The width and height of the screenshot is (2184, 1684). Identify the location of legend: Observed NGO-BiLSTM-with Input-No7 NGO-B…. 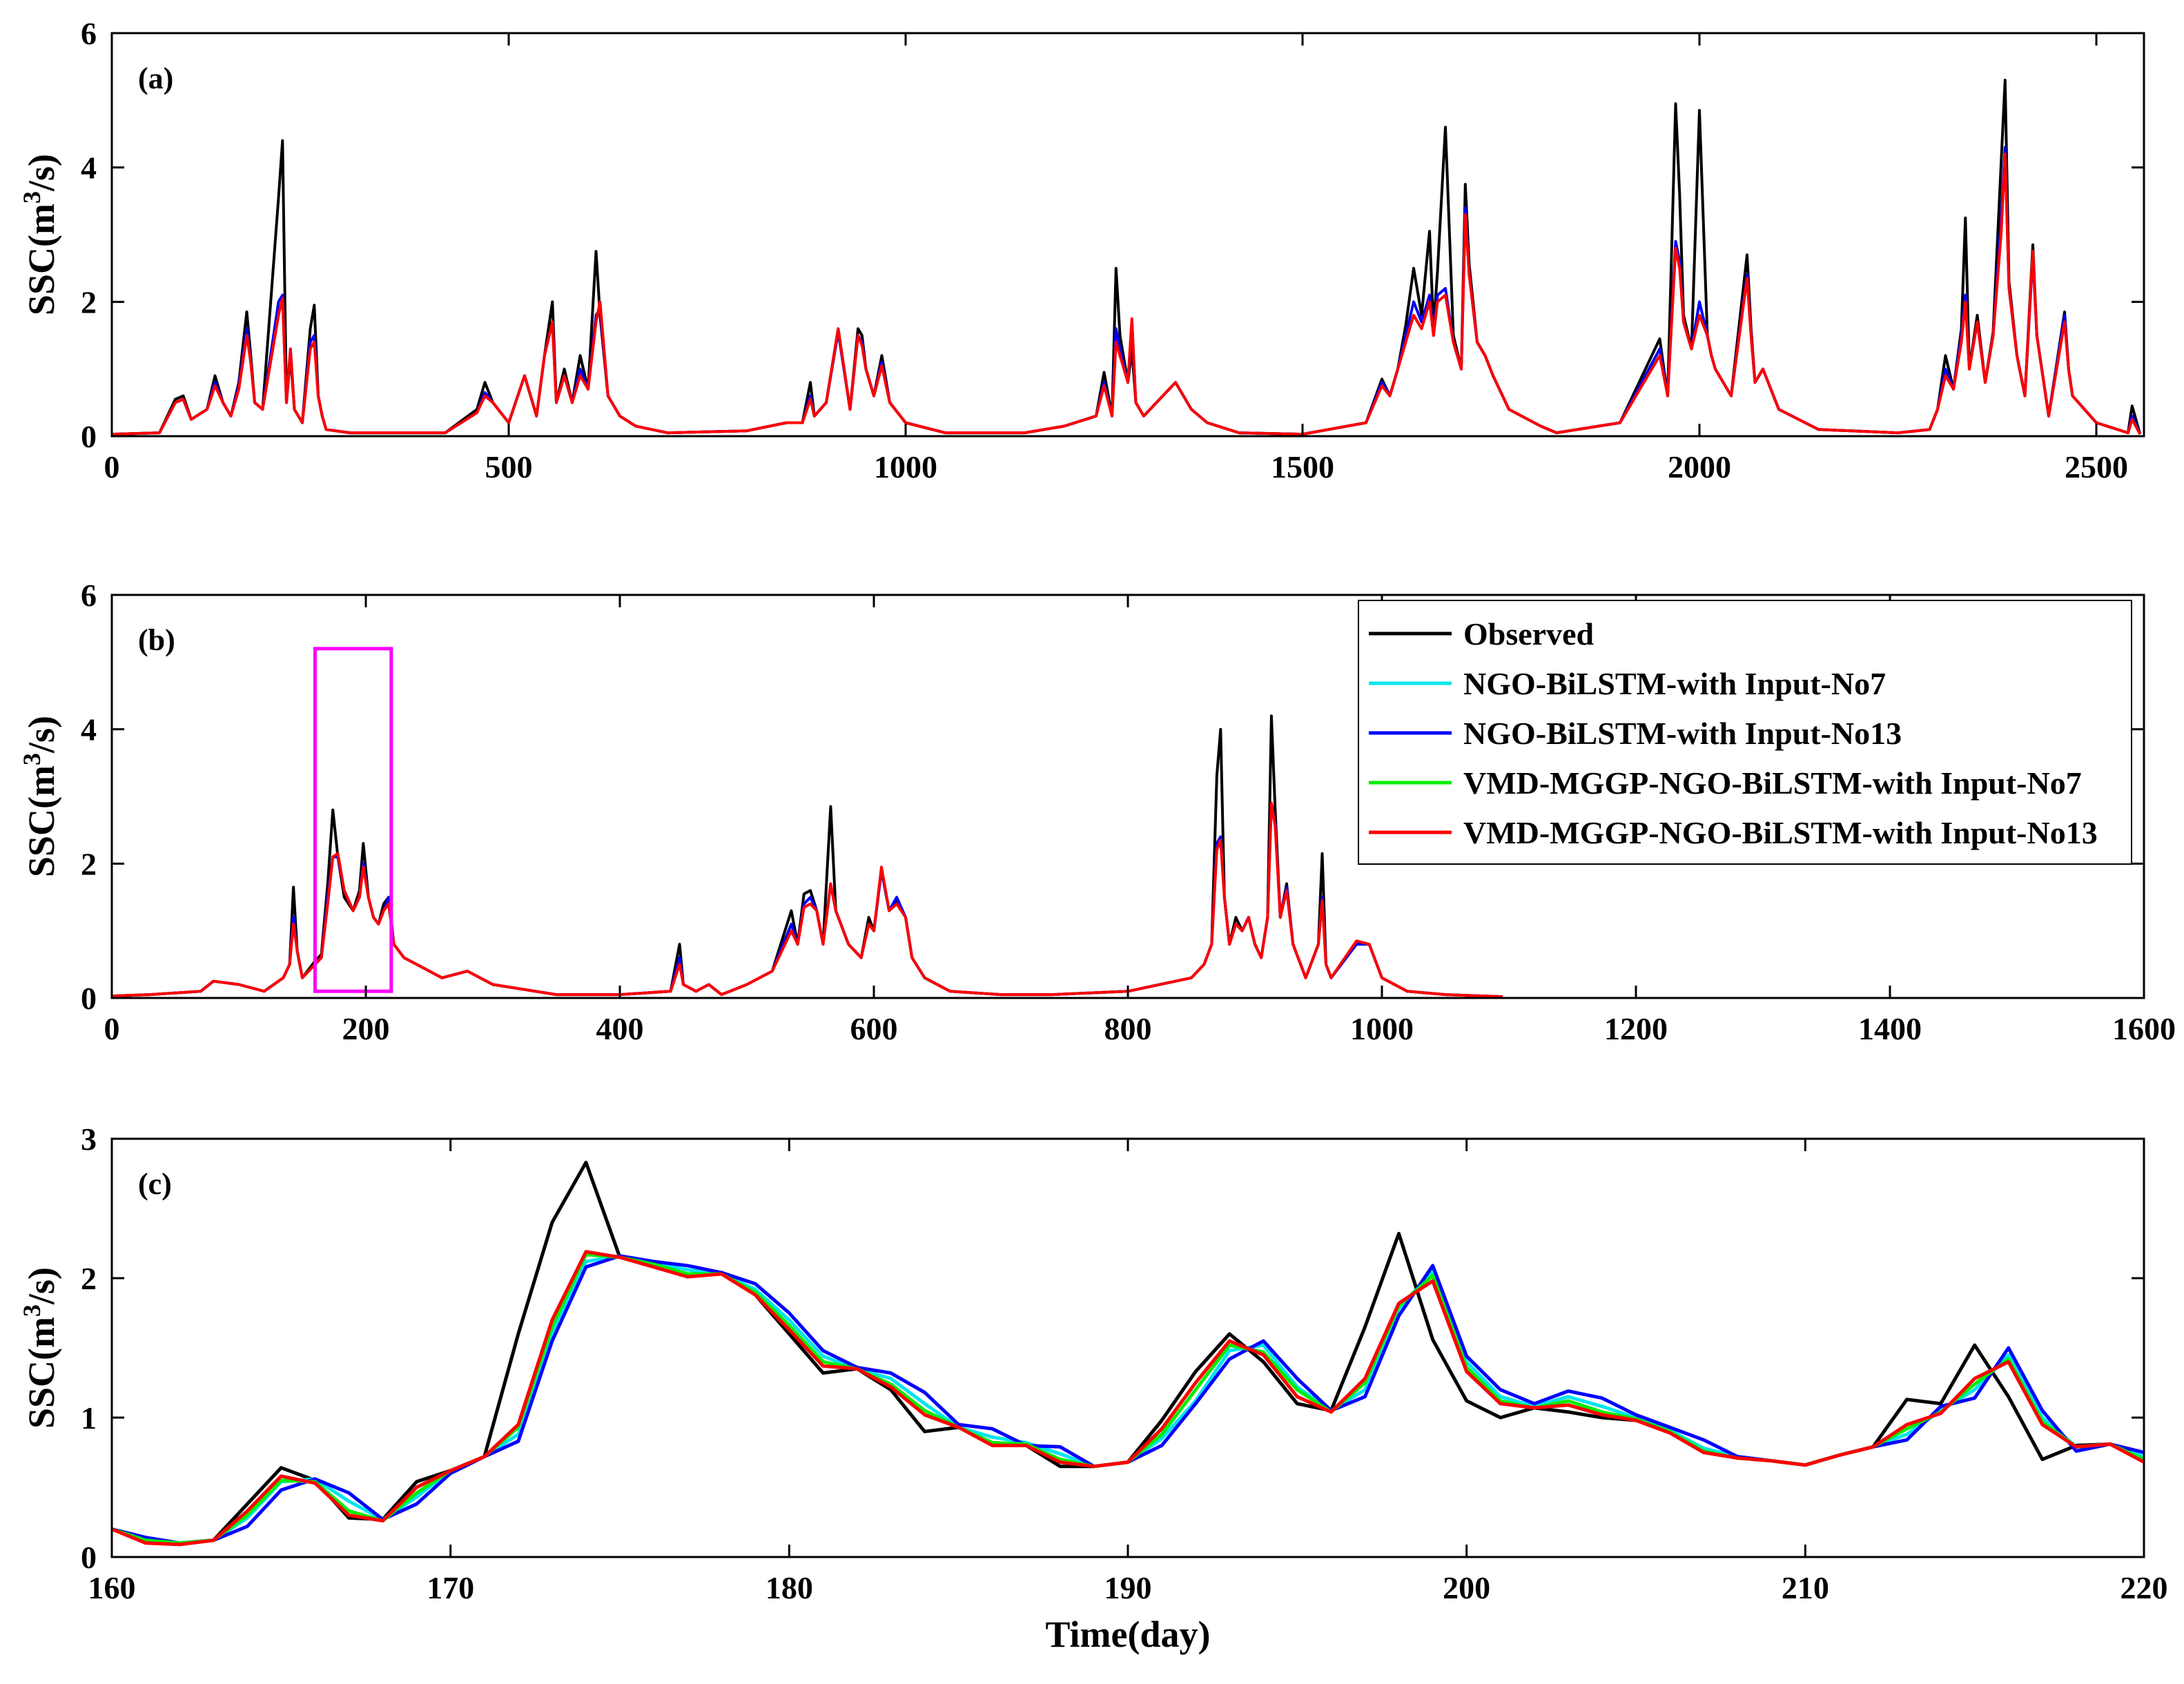
(1745, 732).